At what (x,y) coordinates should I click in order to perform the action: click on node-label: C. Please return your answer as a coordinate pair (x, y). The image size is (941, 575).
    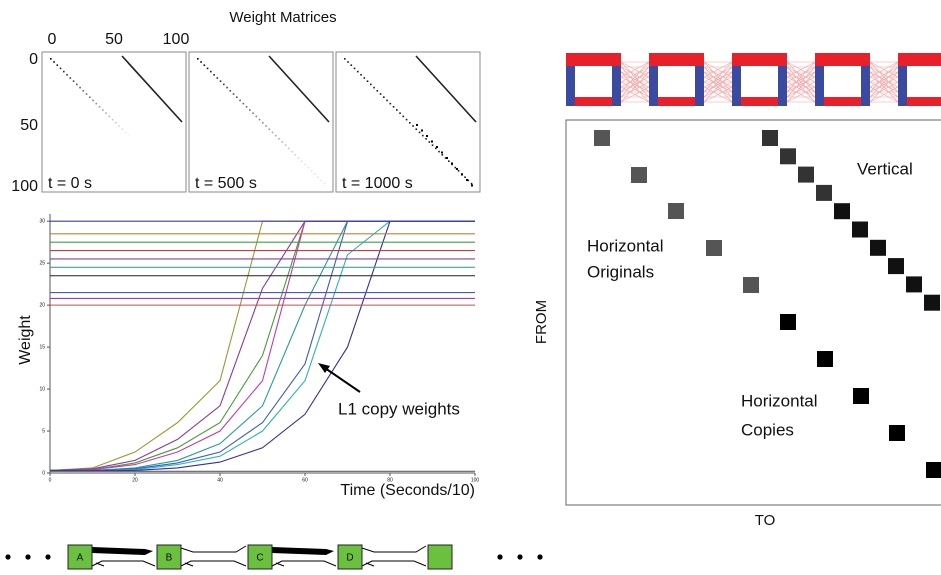
    Looking at the image, I should click on (259, 558).